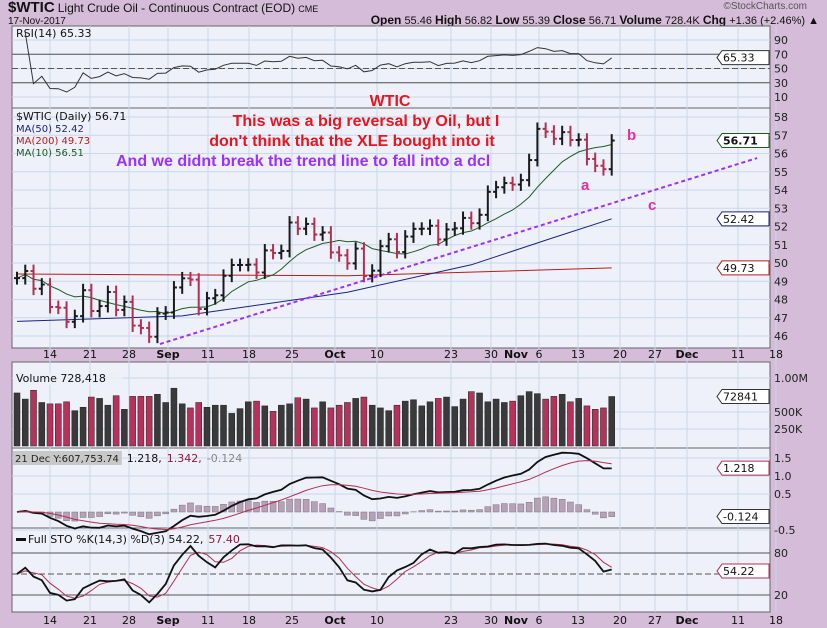  What do you see at coordinates (386, 20) in the screenshot?
I see `open-label: Open` at bounding box center [386, 20].